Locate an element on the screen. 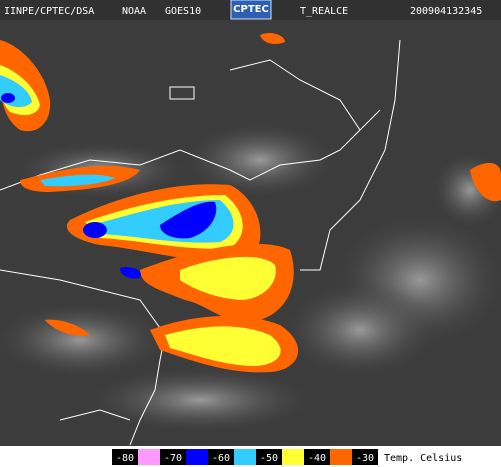  legend-label: -40 is located at coordinates (317, 458).